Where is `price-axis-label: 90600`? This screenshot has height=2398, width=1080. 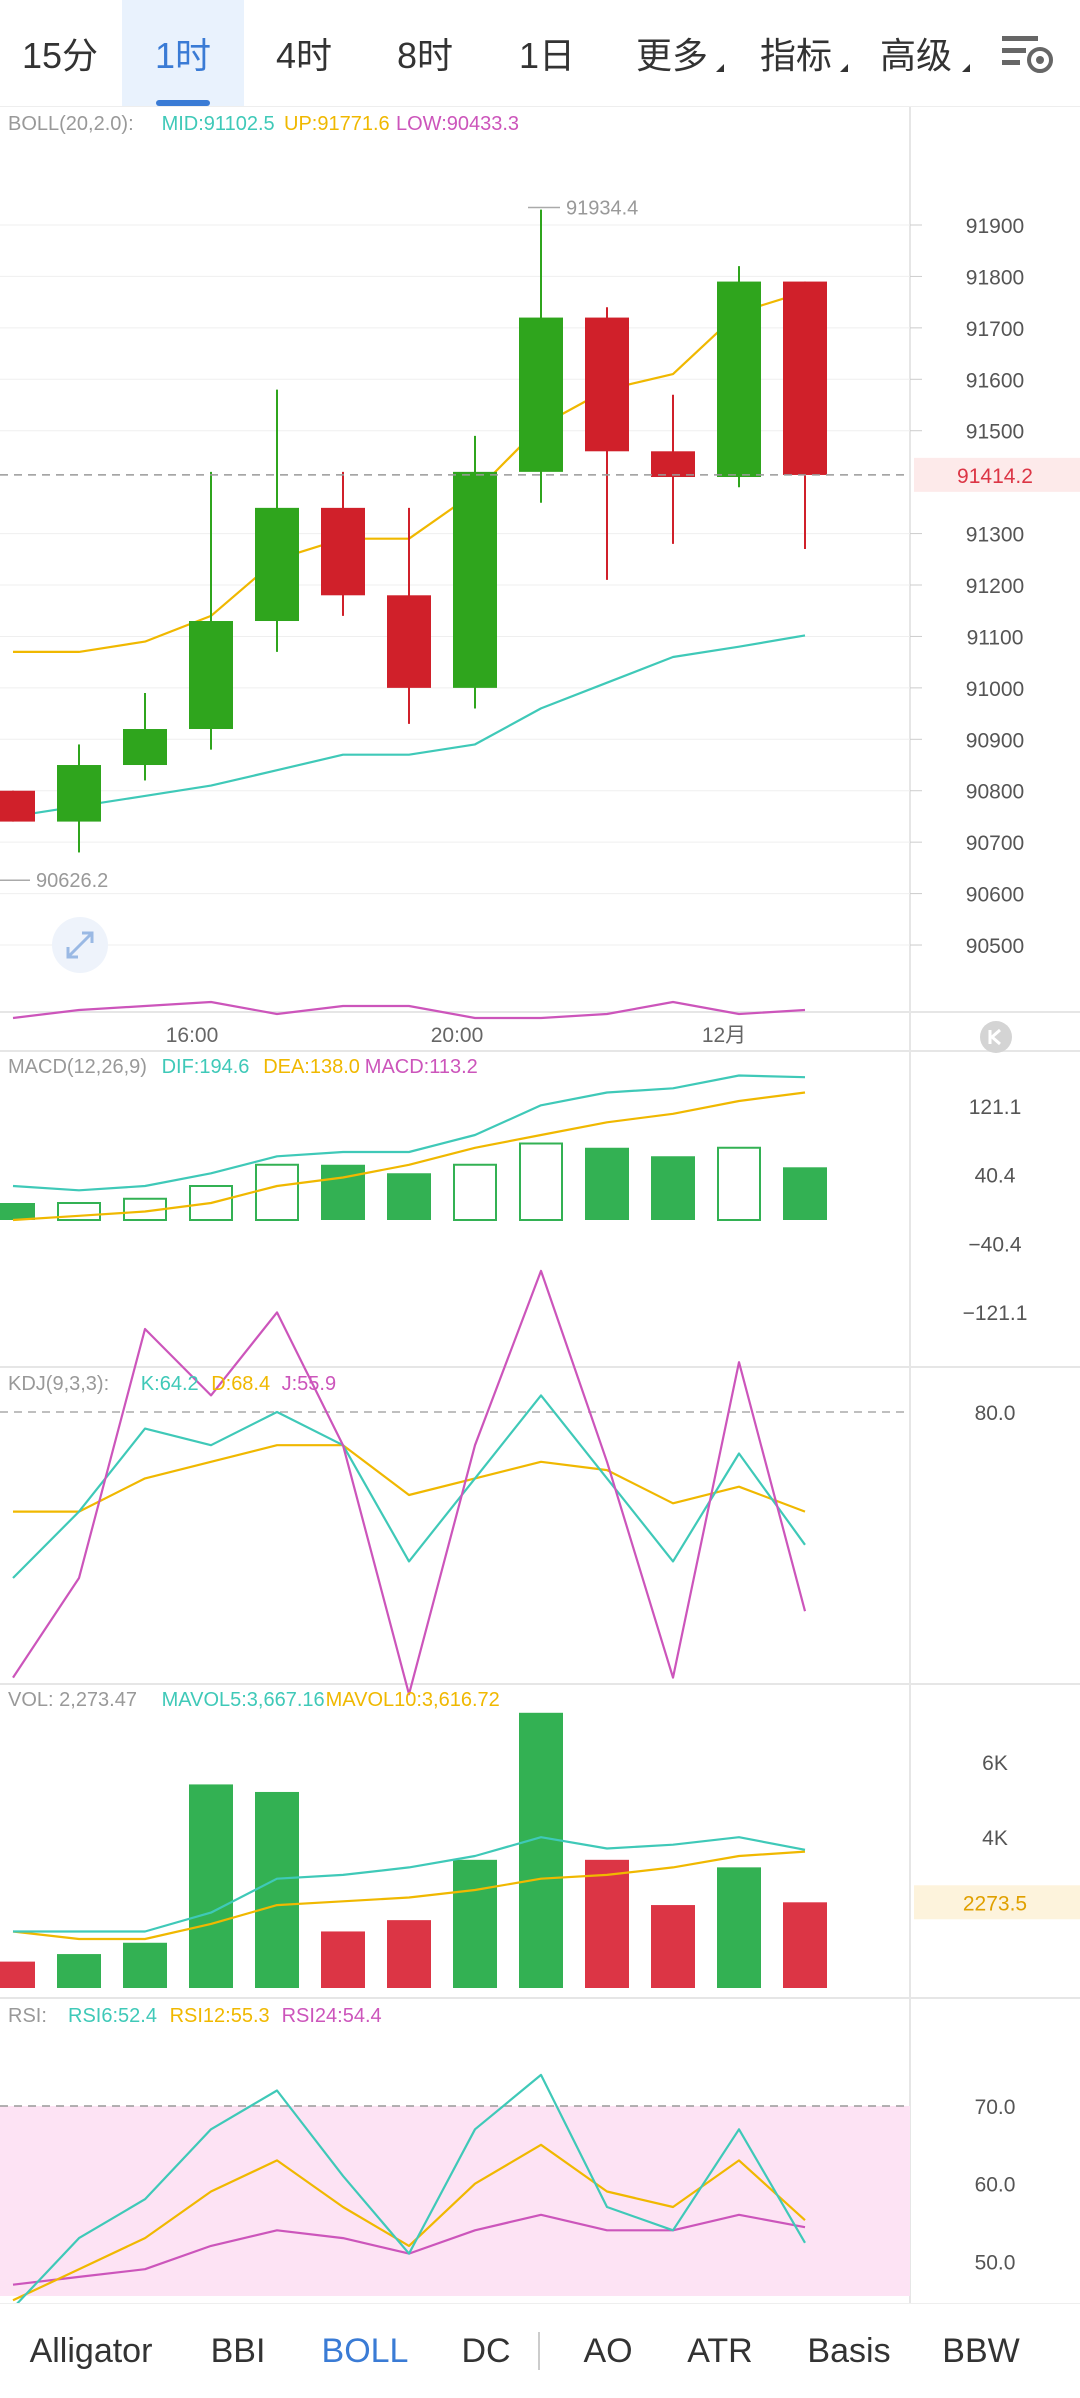
price-axis-label: 90600 is located at coordinates (995, 895).